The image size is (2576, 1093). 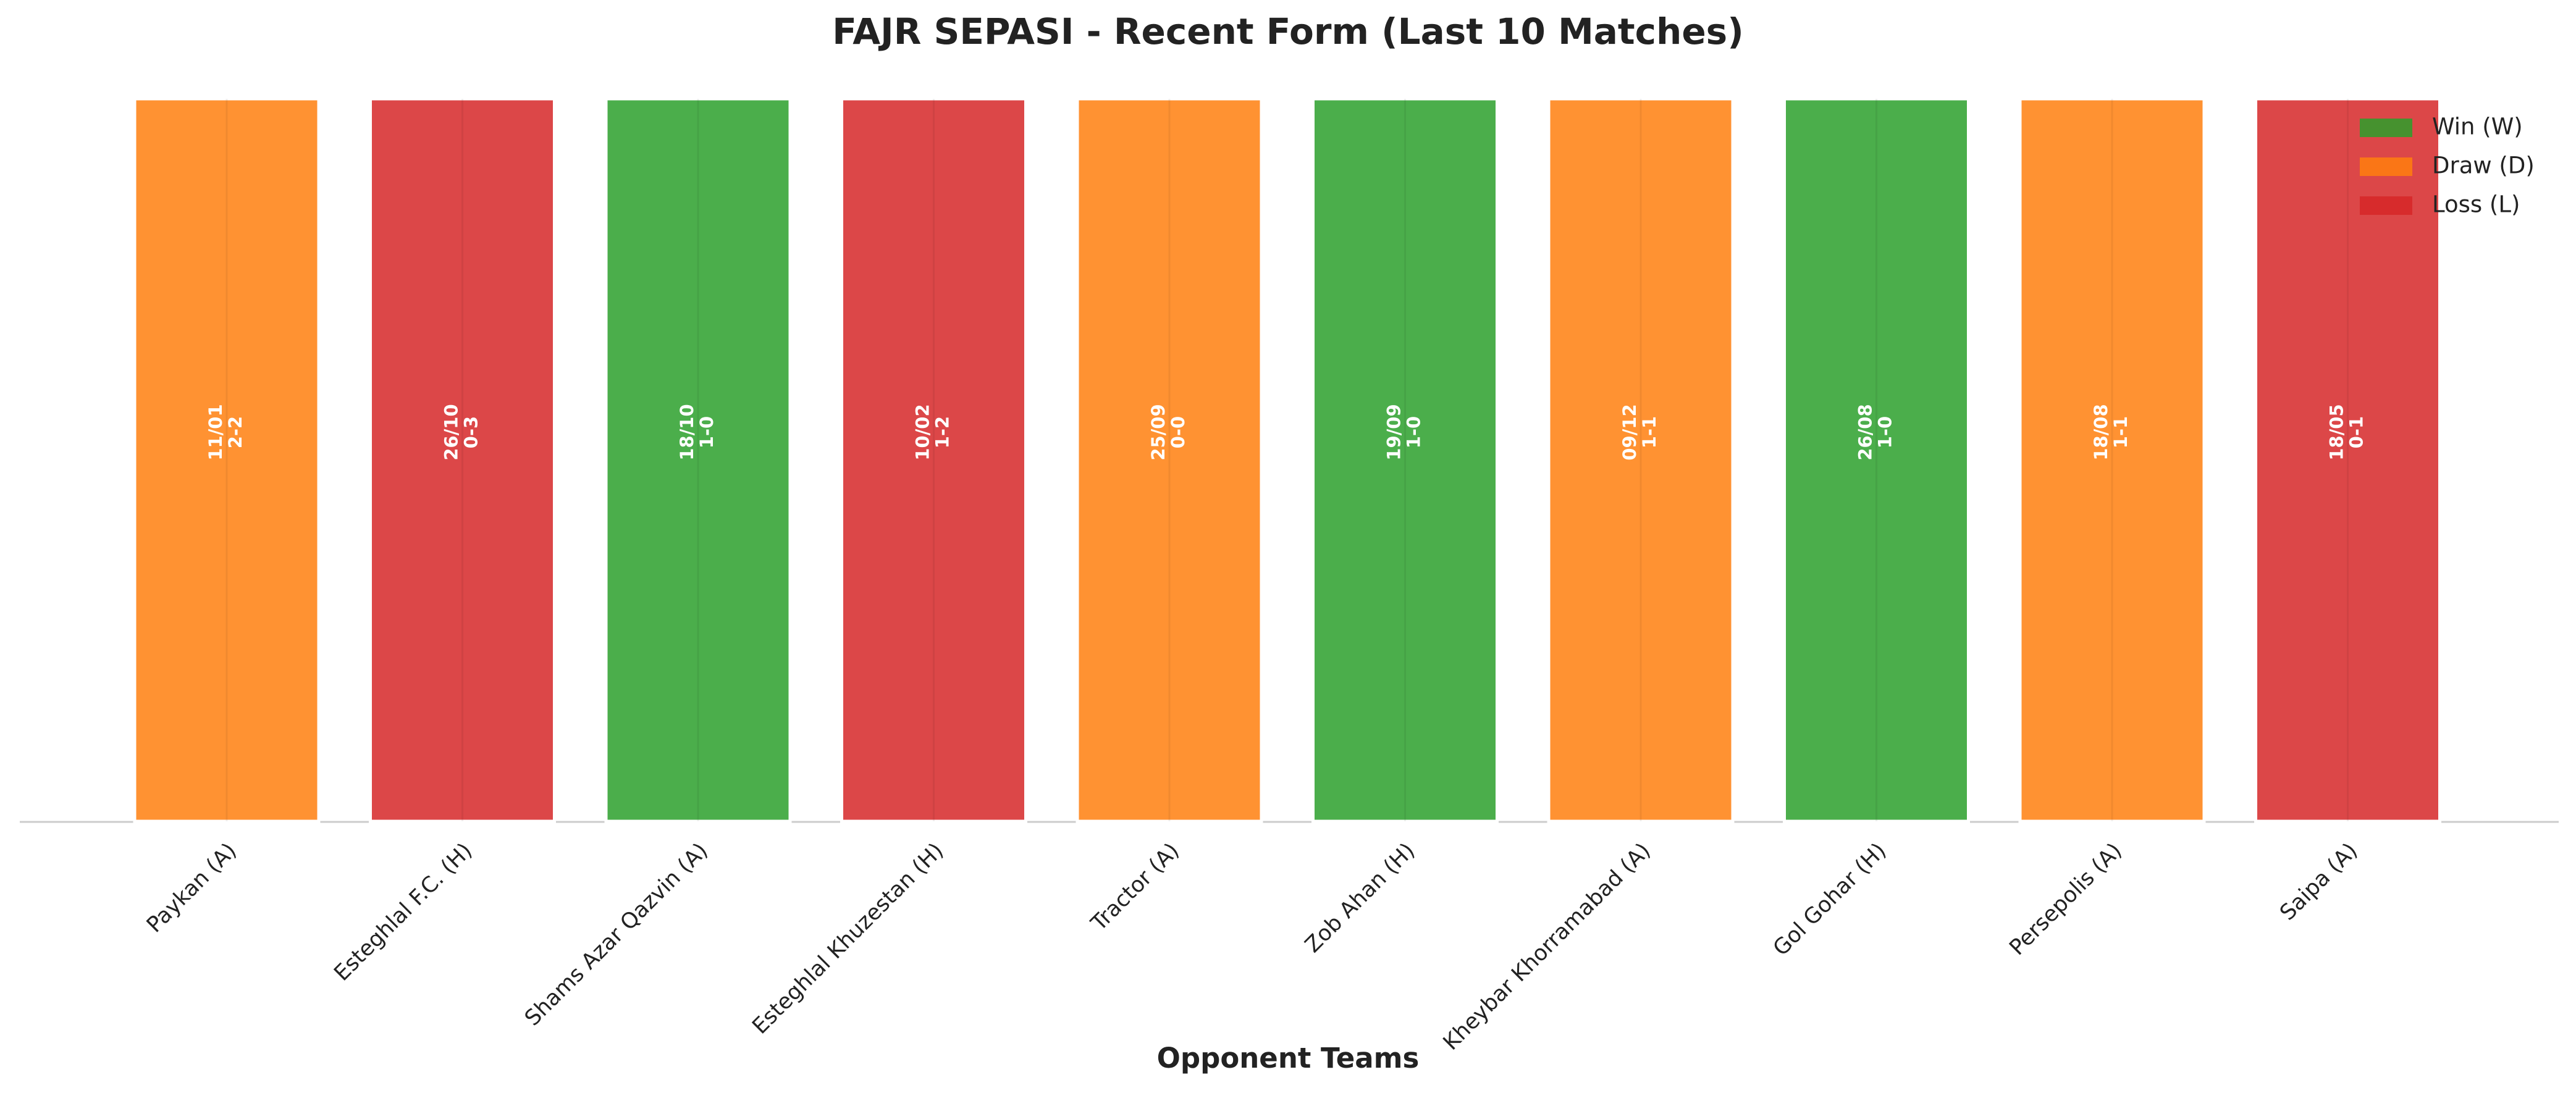 I want to click on bar-date: 19/09, so click(x=1394, y=432).